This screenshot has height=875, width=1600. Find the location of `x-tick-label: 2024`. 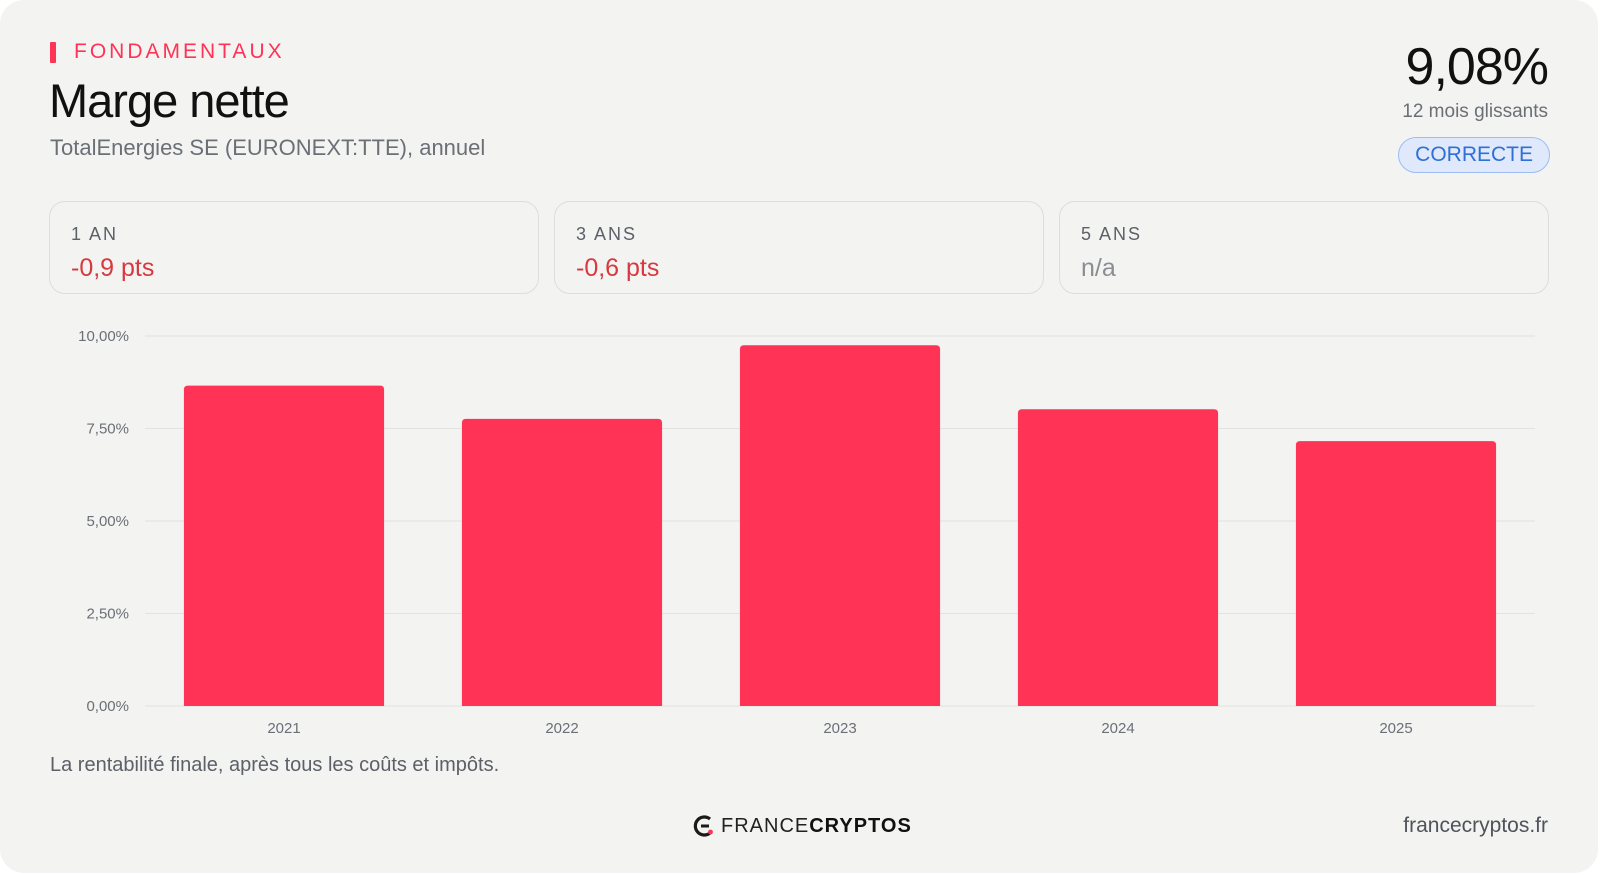

x-tick-label: 2024 is located at coordinates (1117, 728).